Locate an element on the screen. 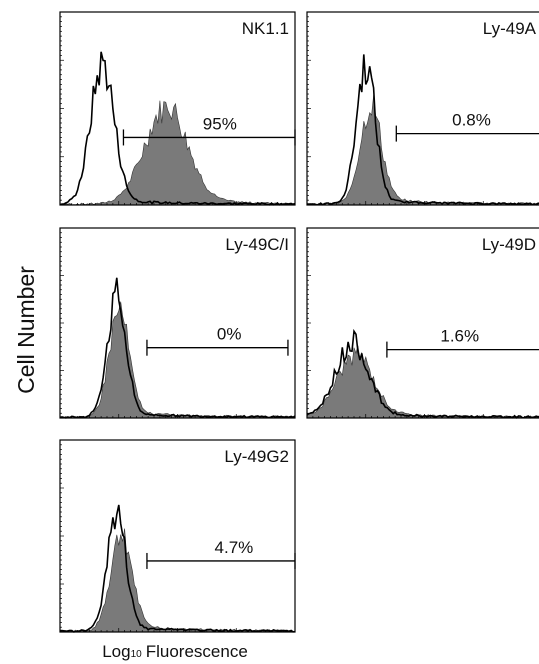 This screenshot has height=664, width=539. x-axis-label: Log10 Fluorescence is located at coordinates (175, 651).